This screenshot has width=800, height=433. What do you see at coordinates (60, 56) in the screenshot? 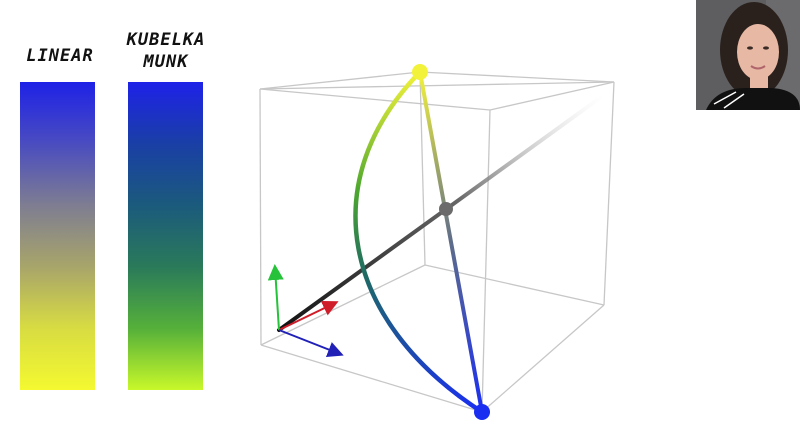
I see `label-linear: LINEAR` at bounding box center [60, 56].